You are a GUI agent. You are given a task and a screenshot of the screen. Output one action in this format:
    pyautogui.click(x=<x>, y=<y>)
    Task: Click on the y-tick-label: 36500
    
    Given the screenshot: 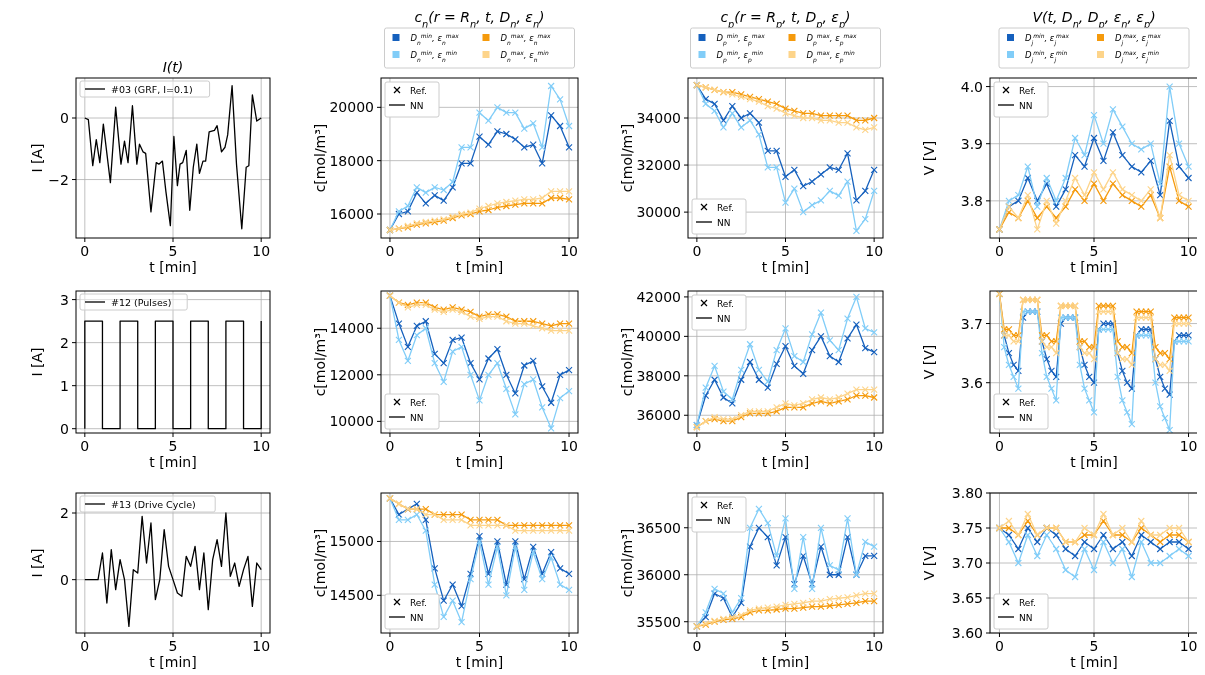 What is the action you would take?
    pyautogui.click(x=658, y=527)
    